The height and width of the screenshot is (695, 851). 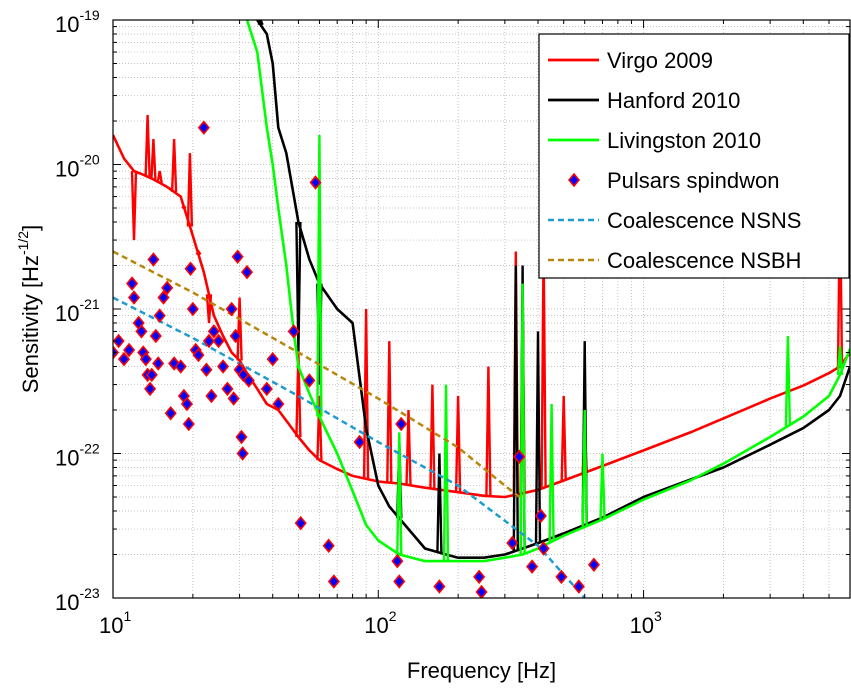 I want to click on legend-label-coalescence-nsbh: Coalescence NSBH, so click(x=704, y=260).